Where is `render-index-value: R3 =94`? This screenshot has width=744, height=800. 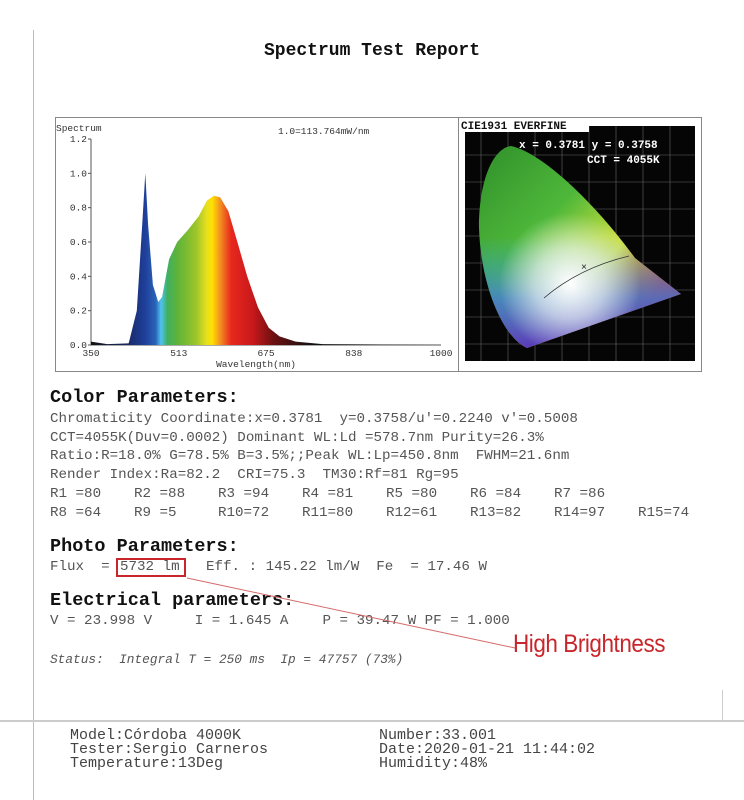
render-index-value: R3 =94 is located at coordinates (244, 494).